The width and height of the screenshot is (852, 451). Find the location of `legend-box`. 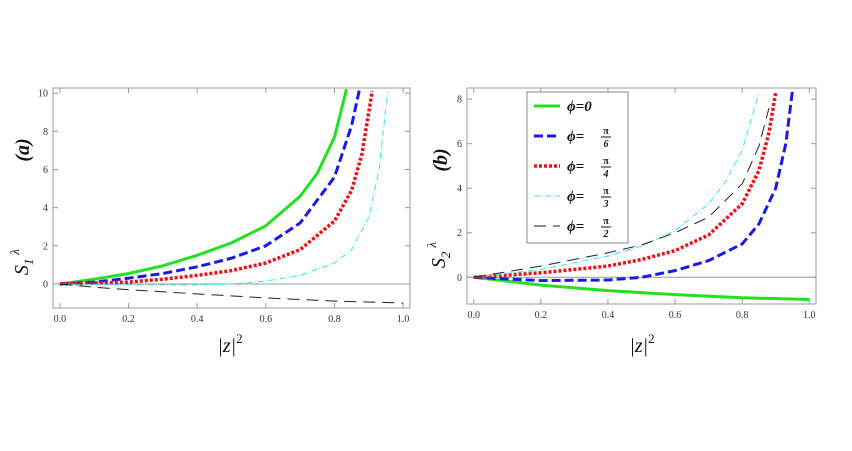

legend-box is located at coordinates (577, 167).